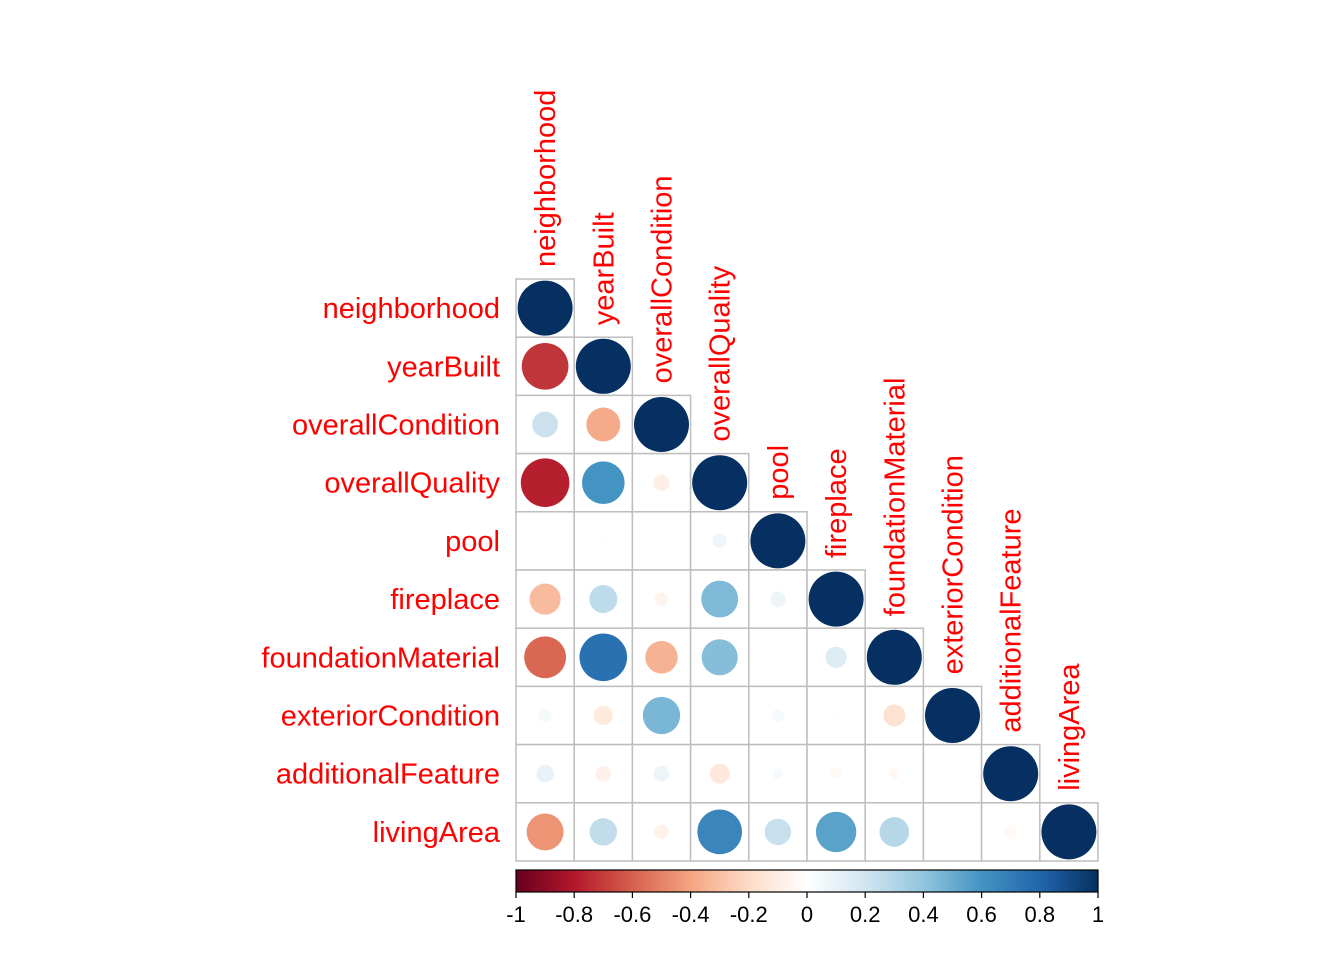  Describe the element at coordinates (805, 898) in the screenshot. I see `colorbar: -1 -0.8 -0.6 -0.4 -0.2 0 0.2 0.4 0.6 0.8 1` at that location.